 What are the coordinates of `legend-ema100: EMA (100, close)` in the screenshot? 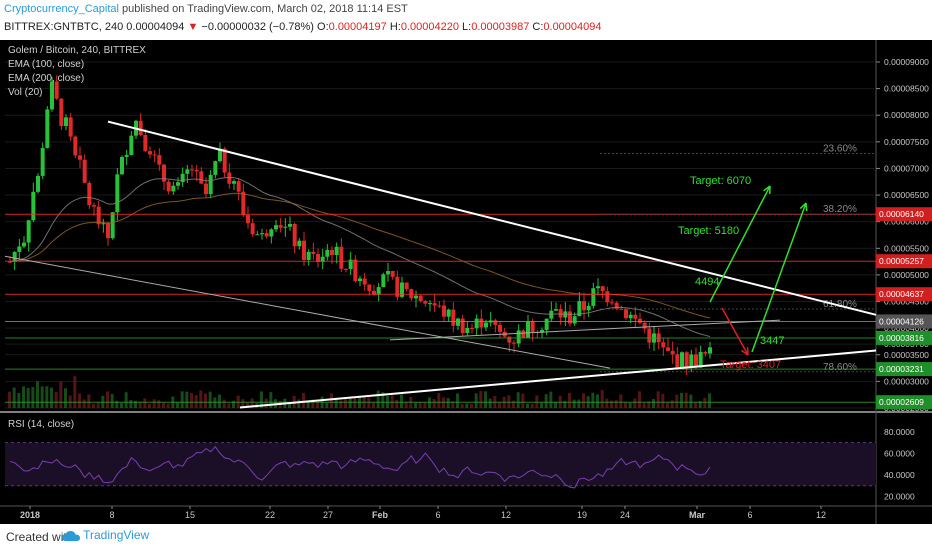 It's located at (46, 64).